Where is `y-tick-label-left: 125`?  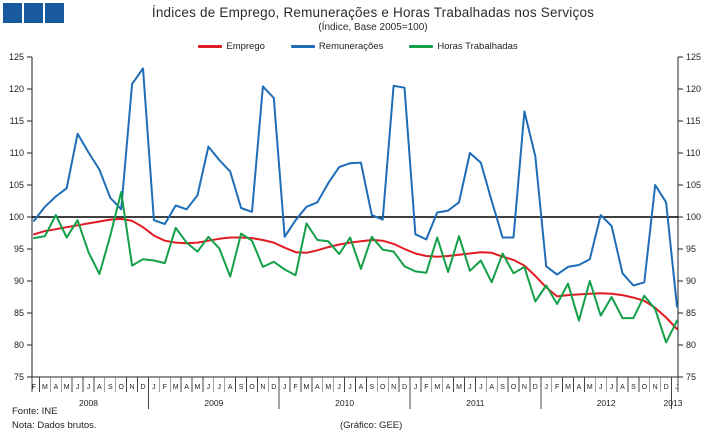 y-tick-label-left: 125 is located at coordinates (16, 57).